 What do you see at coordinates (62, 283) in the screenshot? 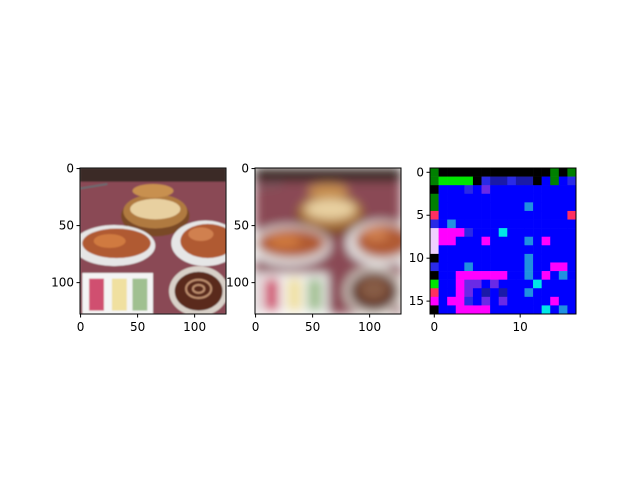
I see `y-tick-label: 100` at bounding box center [62, 283].